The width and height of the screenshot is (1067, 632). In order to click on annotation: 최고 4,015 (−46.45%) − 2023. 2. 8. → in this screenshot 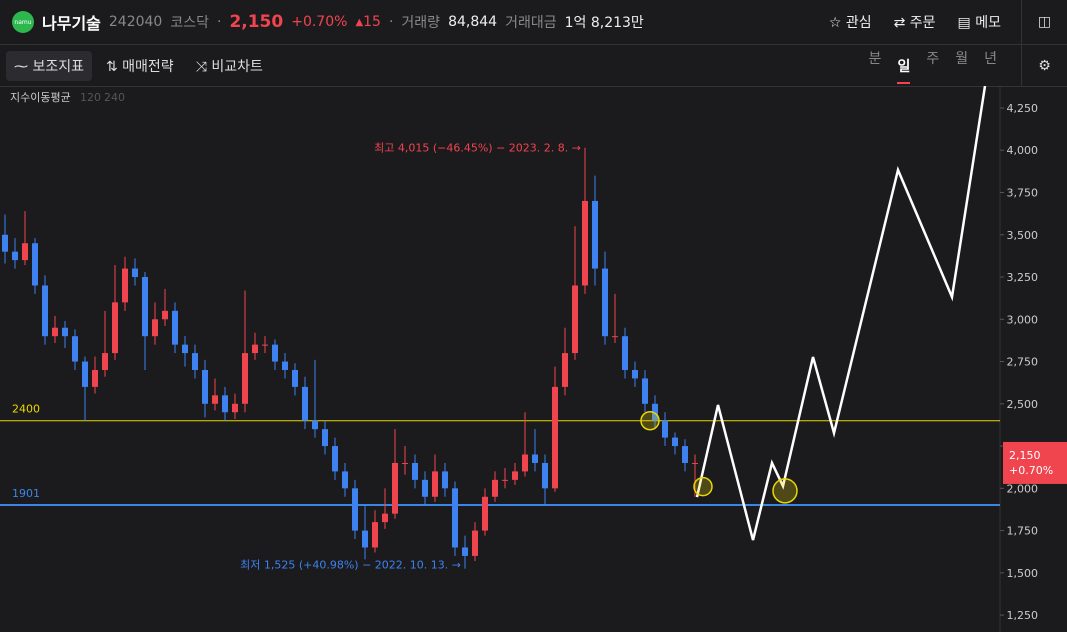, I will do `click(477, 148)`.